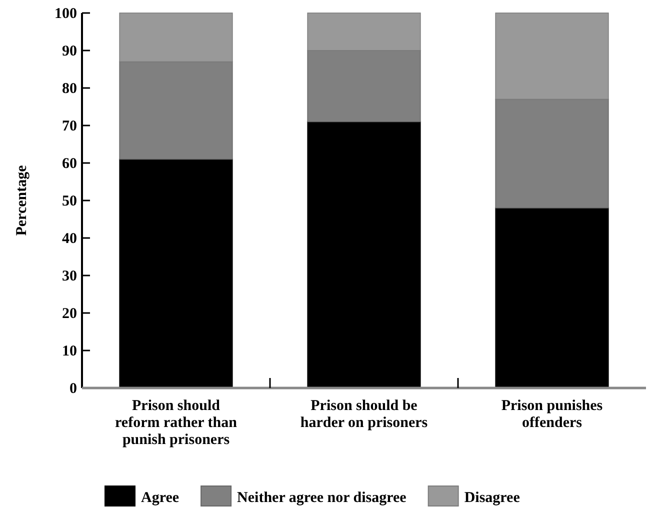 The height and width of the screenshot is (516, 656). What do you see at coordinates (552, 414) in the screenshot?
I see `x-tick-label: Prison punishes offenders` at bounding box center [552, 414].